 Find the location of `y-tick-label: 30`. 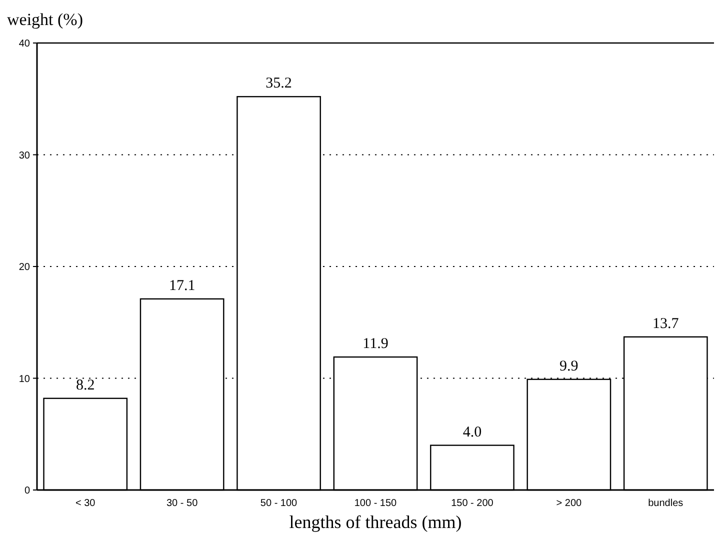

y-tick-label: 30 is located at coordinates (24, 156).